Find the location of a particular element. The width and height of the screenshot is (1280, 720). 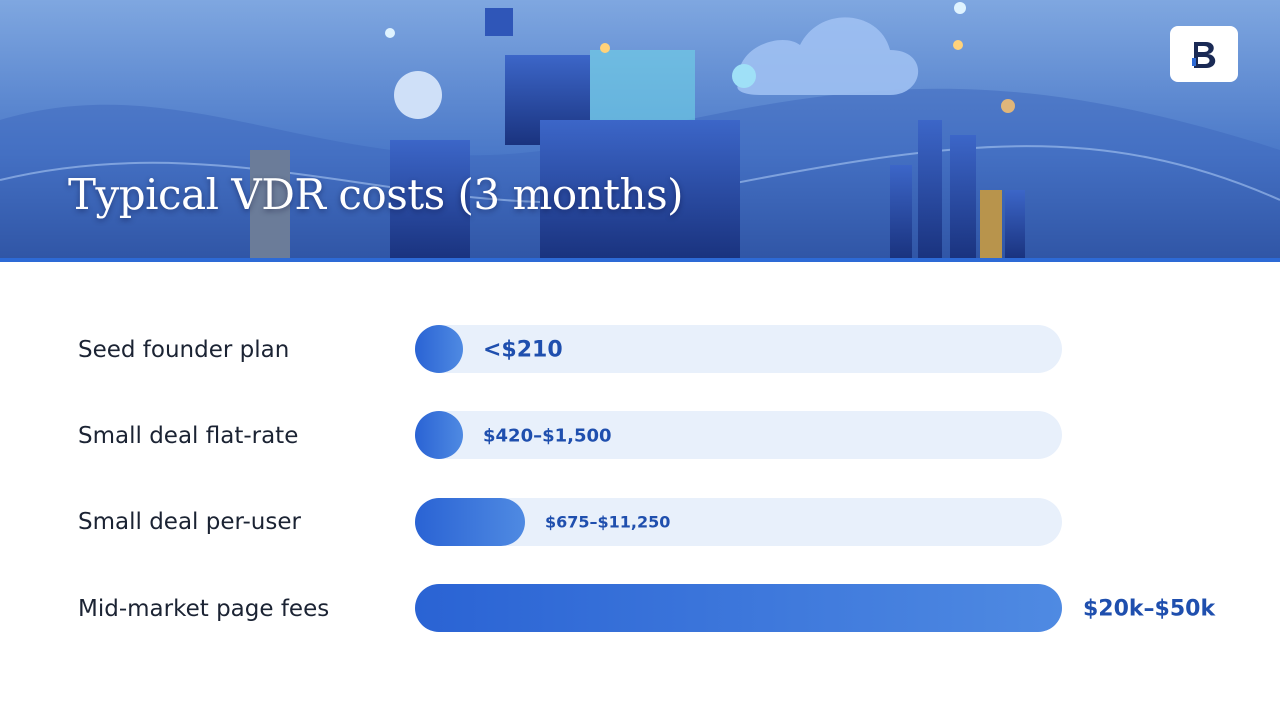

title: Typical VDR costs (3 months) is located at coordinates (376, 194).